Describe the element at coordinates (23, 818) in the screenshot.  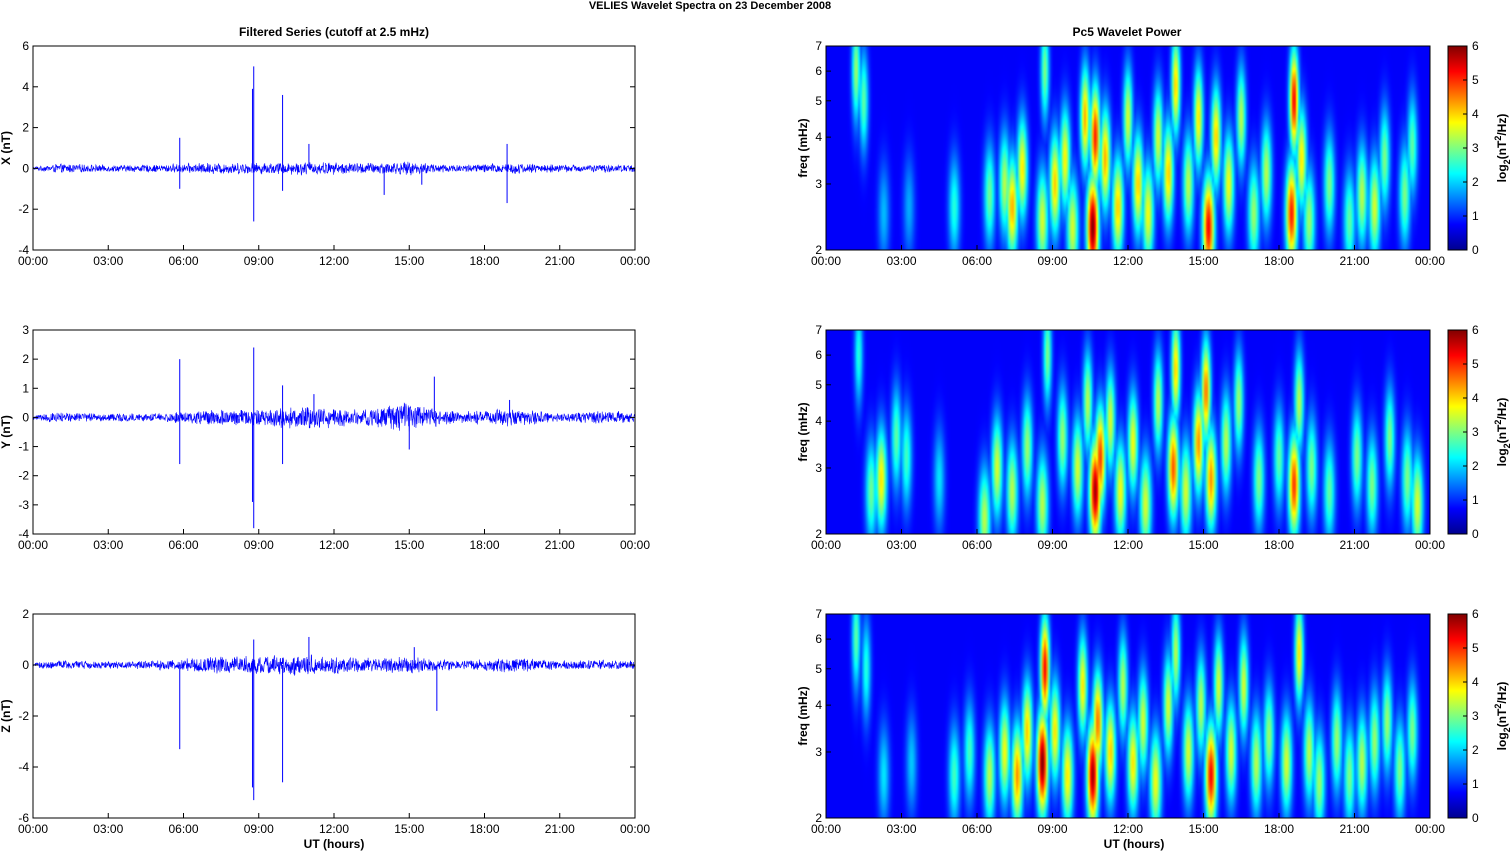
I see `y-tick-label: -6` at that location.